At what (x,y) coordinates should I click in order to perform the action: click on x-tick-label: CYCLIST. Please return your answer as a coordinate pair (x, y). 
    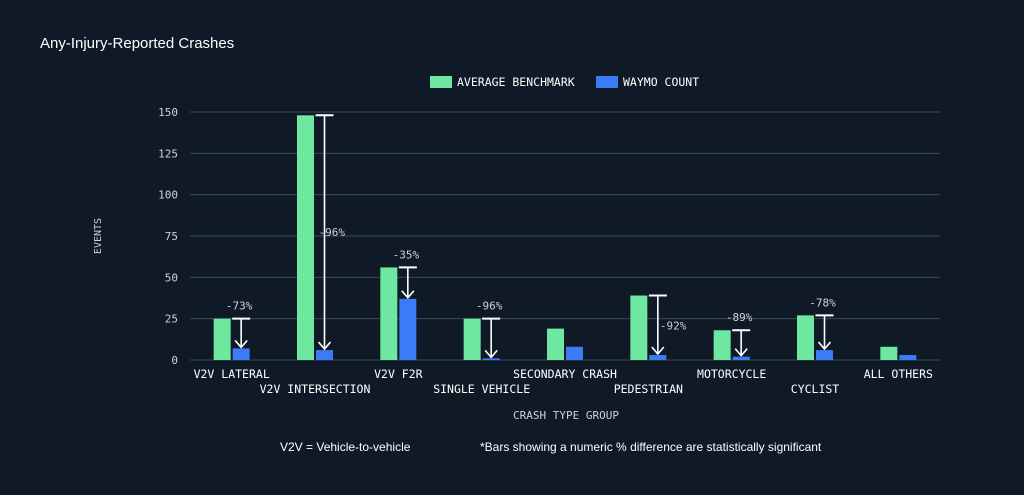
    Looking at the image, I should click on (815, 389).